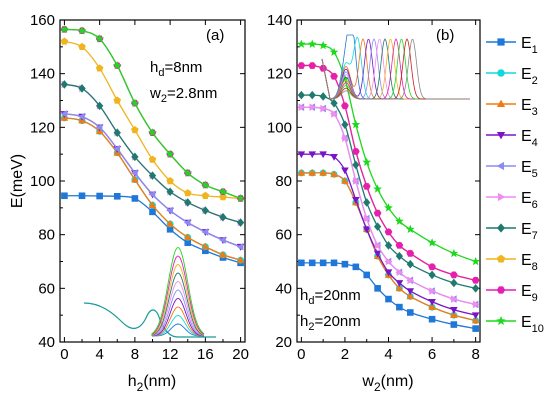 Image resolution: width=550 pixels, height=404 pixels. Describe the element at coordinates (512, 45) in the screenshot. I see `legend-item-E1: E1` at that location.